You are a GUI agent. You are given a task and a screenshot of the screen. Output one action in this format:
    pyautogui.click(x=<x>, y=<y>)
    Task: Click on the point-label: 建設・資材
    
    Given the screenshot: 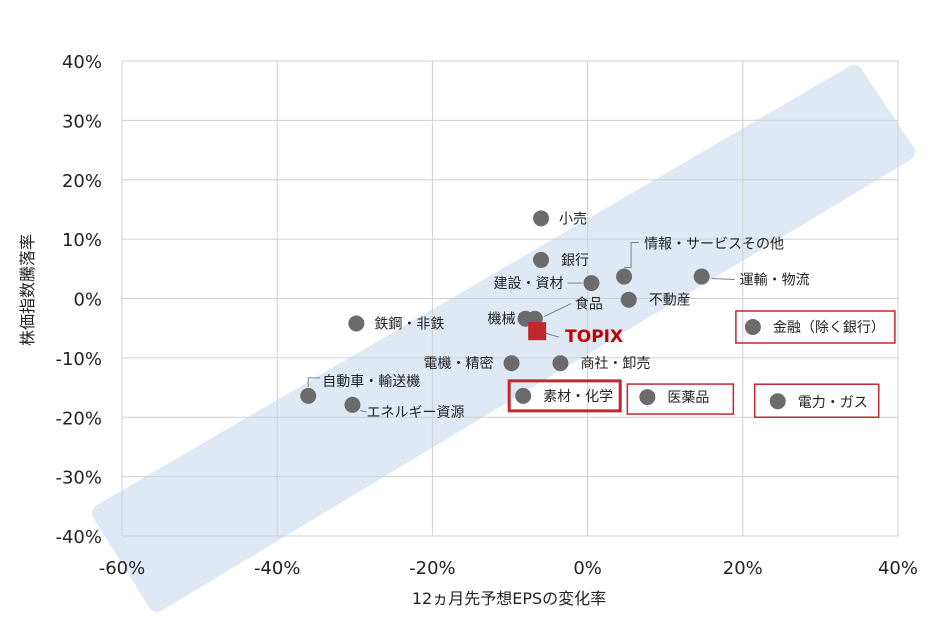 What is the action you would take?
    pyautogui.click(x=528, y=284)
    